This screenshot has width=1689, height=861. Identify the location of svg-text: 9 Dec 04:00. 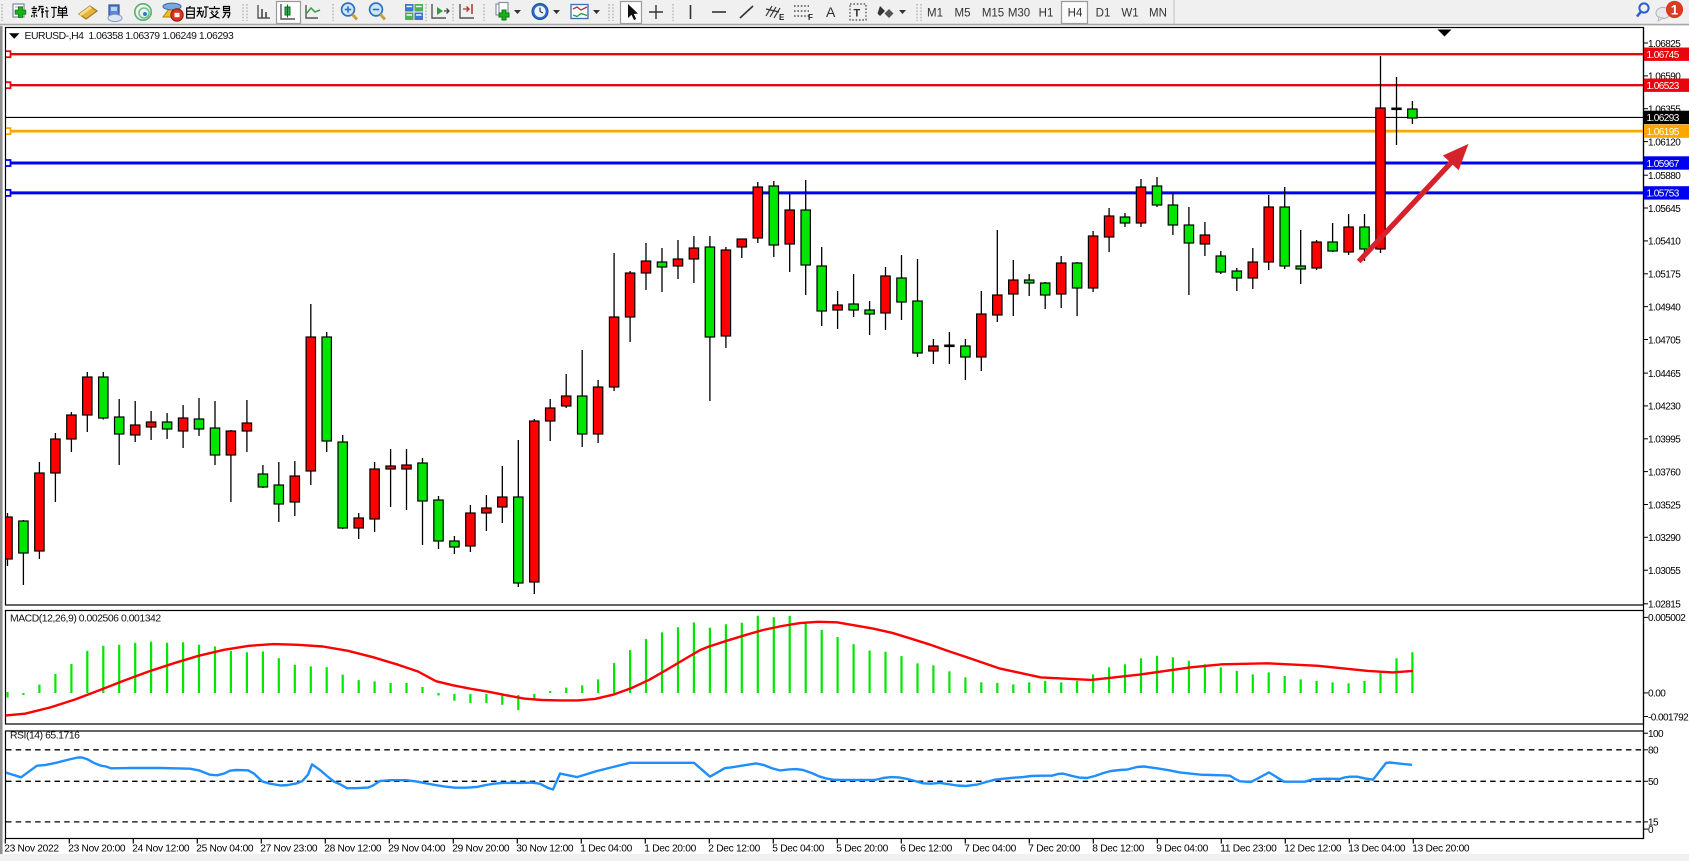
(1182, 849).